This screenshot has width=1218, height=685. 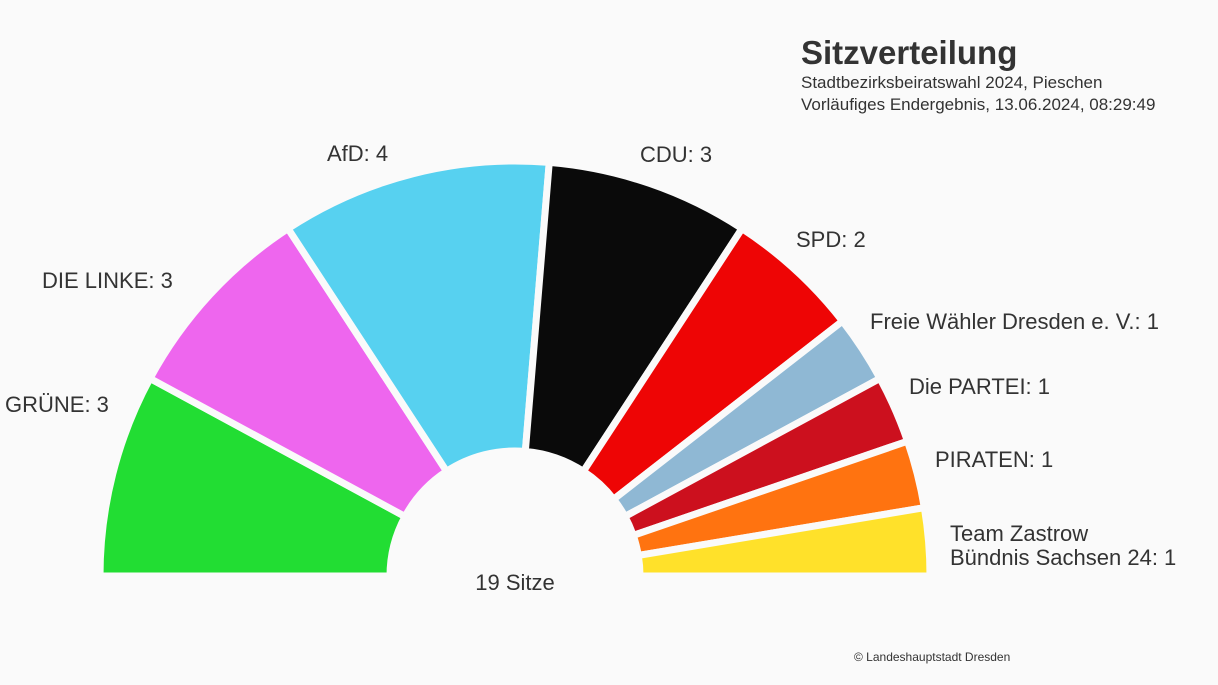 I want to click on slice-team-zastrow-bündnis-sachsen-24, so click(x=784, y=542).